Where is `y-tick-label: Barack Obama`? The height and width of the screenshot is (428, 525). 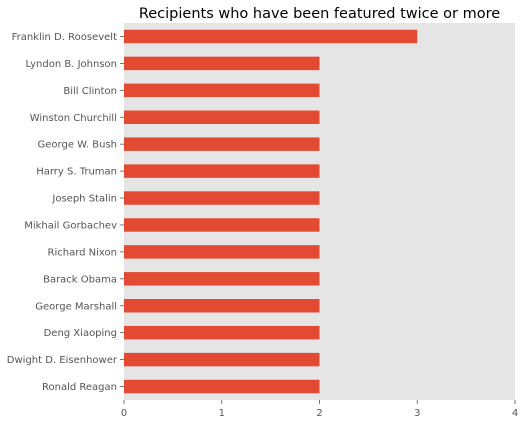 y-tick-label: Barack Obama is located at coordinates (80, 279).